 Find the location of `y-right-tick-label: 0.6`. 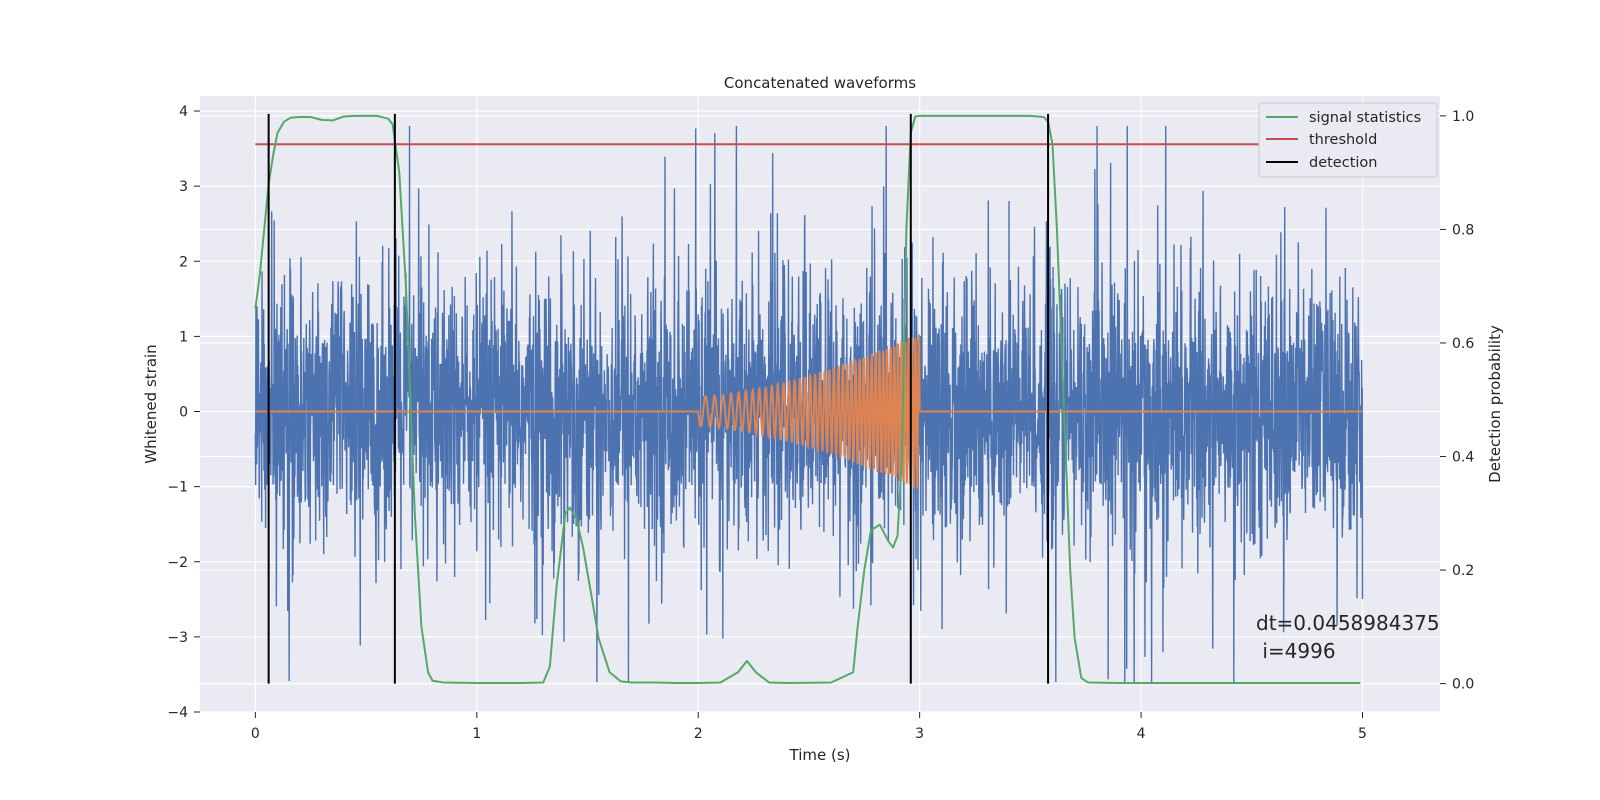

y-right-tick-label: 0.6 is located at coordinates (1463, 344).